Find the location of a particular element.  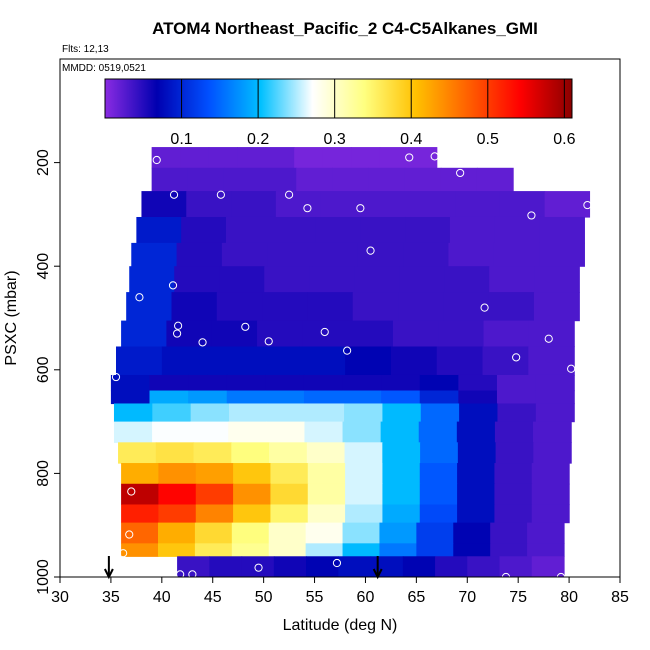

y-tick-label: 800 is located at coordinates (43, 473).